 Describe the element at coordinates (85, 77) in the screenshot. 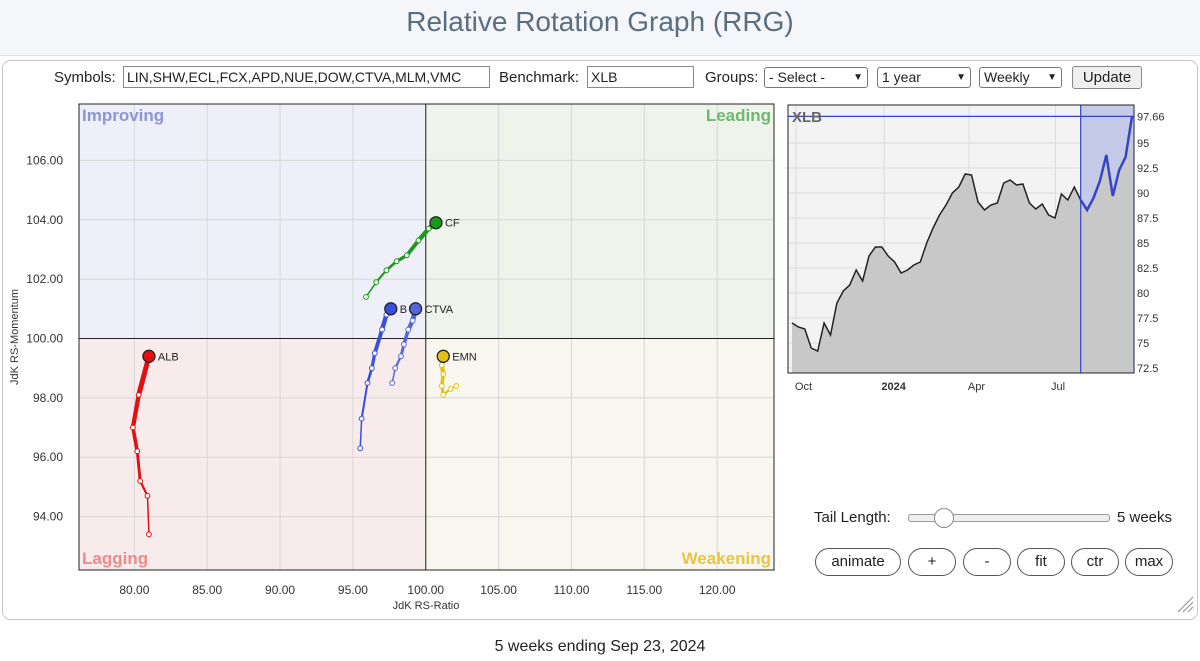

I see `symbols-label: Symbols:` at that location.